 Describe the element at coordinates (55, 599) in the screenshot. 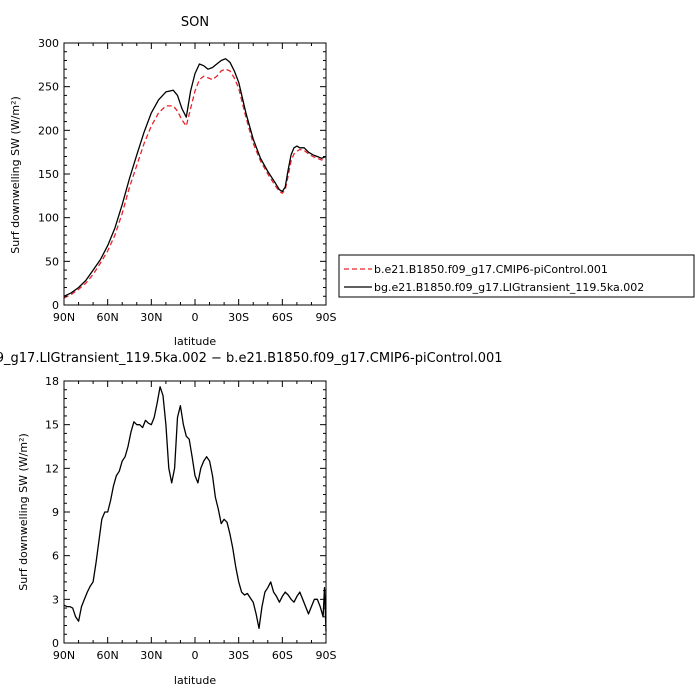

I see `bottom-y-tick-label: 3` at that location.